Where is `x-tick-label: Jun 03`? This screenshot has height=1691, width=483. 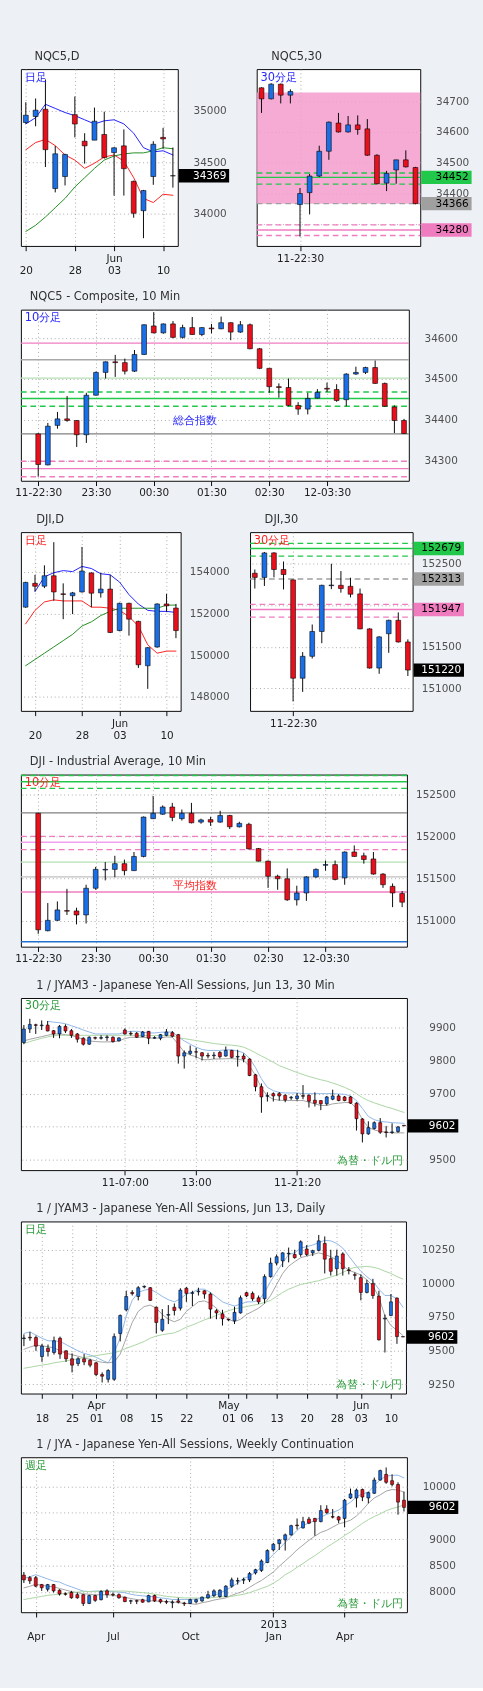
x-tick-label: Jun 03 is located at coordinates (361, 1411).